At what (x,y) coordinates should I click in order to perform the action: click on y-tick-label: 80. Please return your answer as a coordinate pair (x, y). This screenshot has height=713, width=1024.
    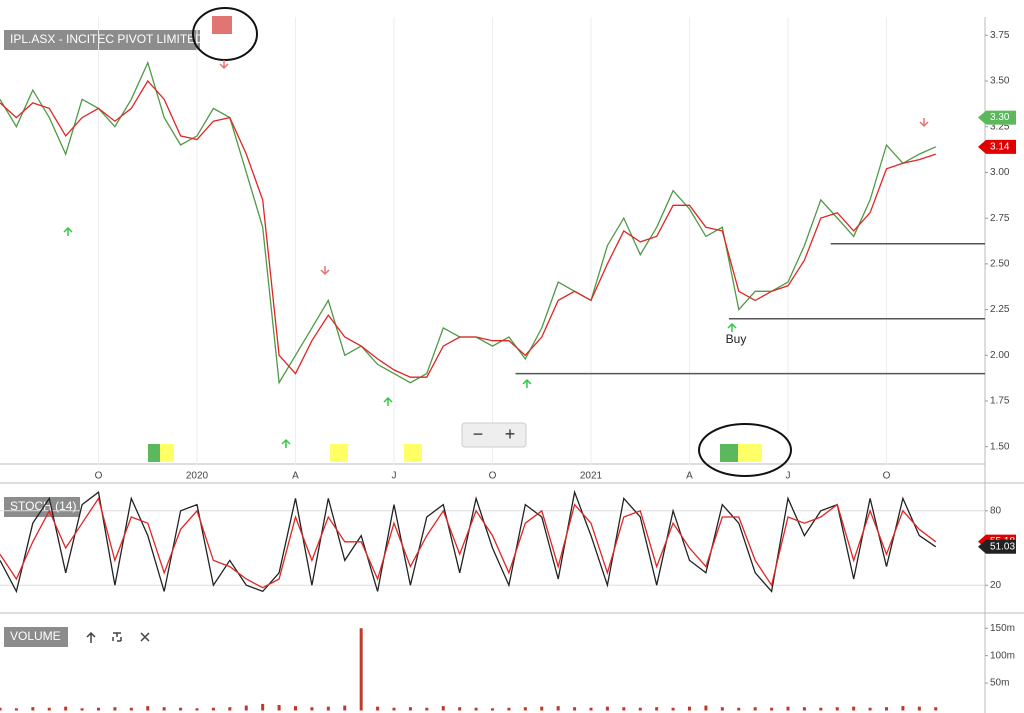
    Looking at the image, I should click on (996, 510).